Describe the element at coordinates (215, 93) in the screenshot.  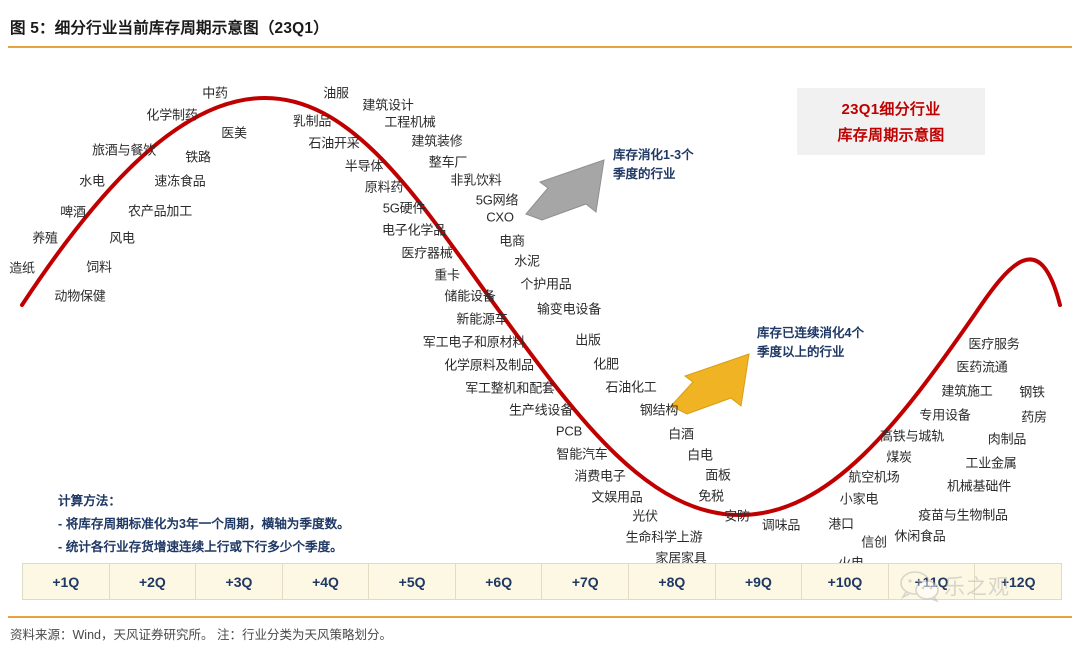
I see `industry-label: 中药` at that location.